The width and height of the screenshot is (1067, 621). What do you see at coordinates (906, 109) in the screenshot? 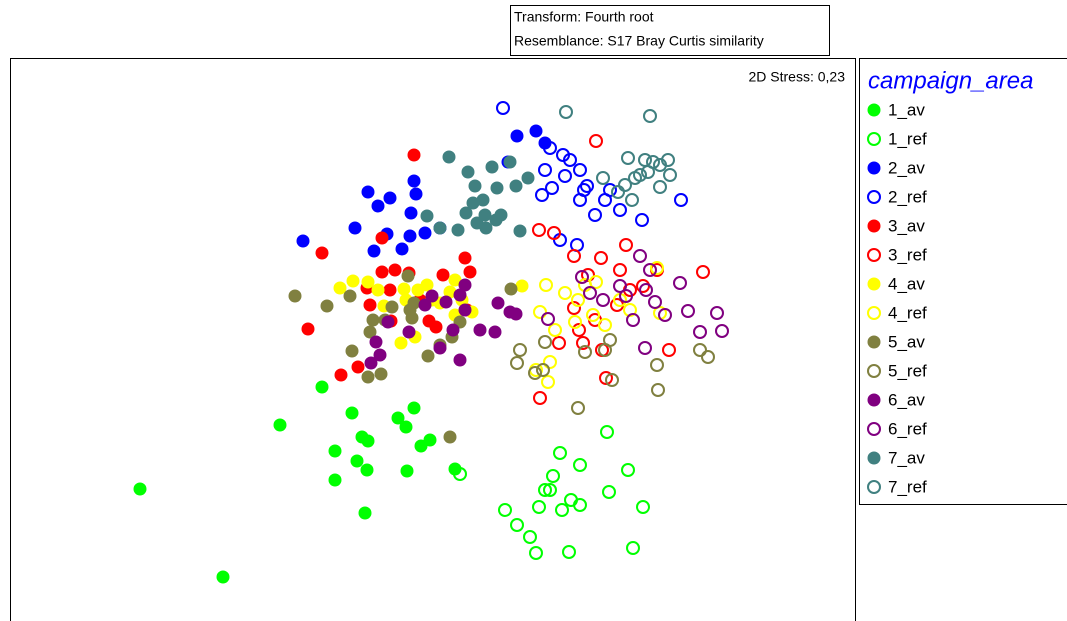
I see `legend-label: 1_av` at bounding box center [906, 109].